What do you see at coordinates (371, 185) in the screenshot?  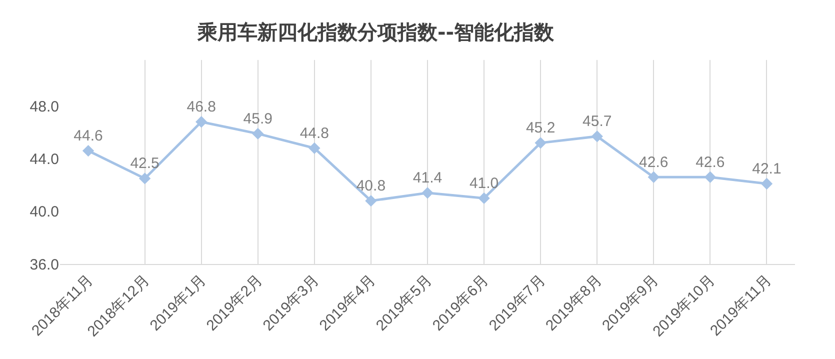 I see `data-label: 40.8` at bounding box center [371, 185].